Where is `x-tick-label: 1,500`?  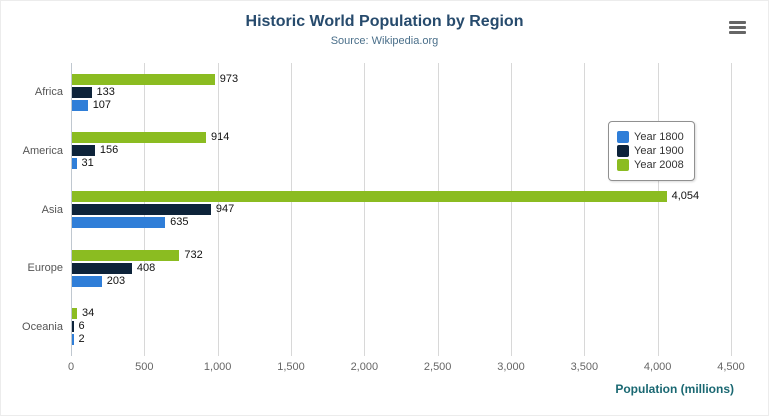
x-tick-label: 1,500 is located at coordinates (291, 367).